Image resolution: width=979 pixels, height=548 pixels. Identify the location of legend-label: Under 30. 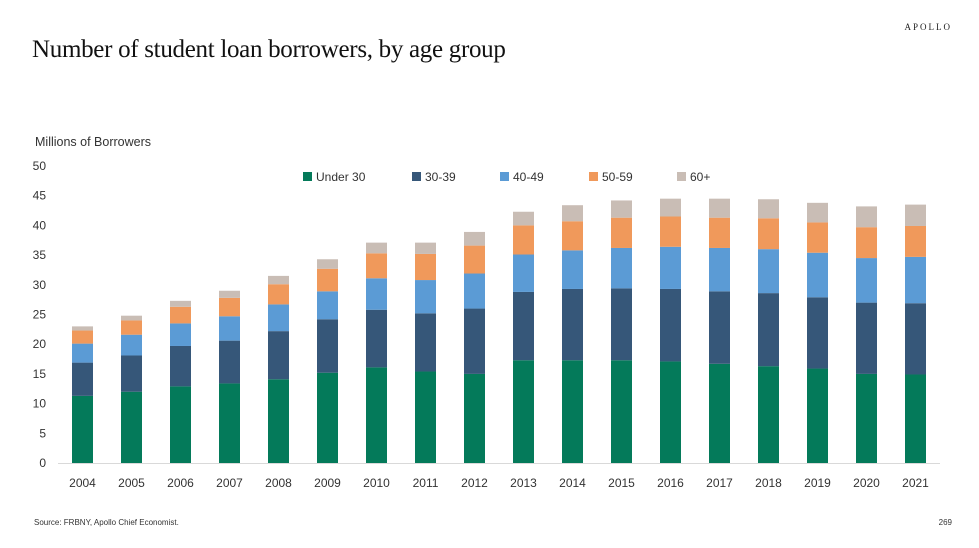
(341, 177).